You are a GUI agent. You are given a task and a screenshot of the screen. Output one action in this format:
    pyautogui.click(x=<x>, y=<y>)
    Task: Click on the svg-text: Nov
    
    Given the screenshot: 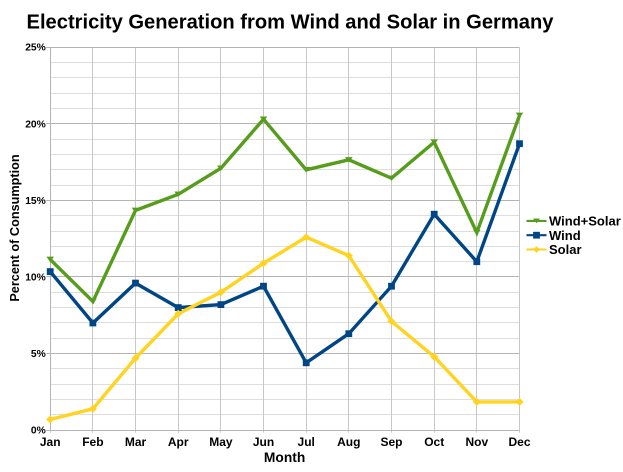 What is the action you would take?
    pyautogui.click(x=476, y=442)
    